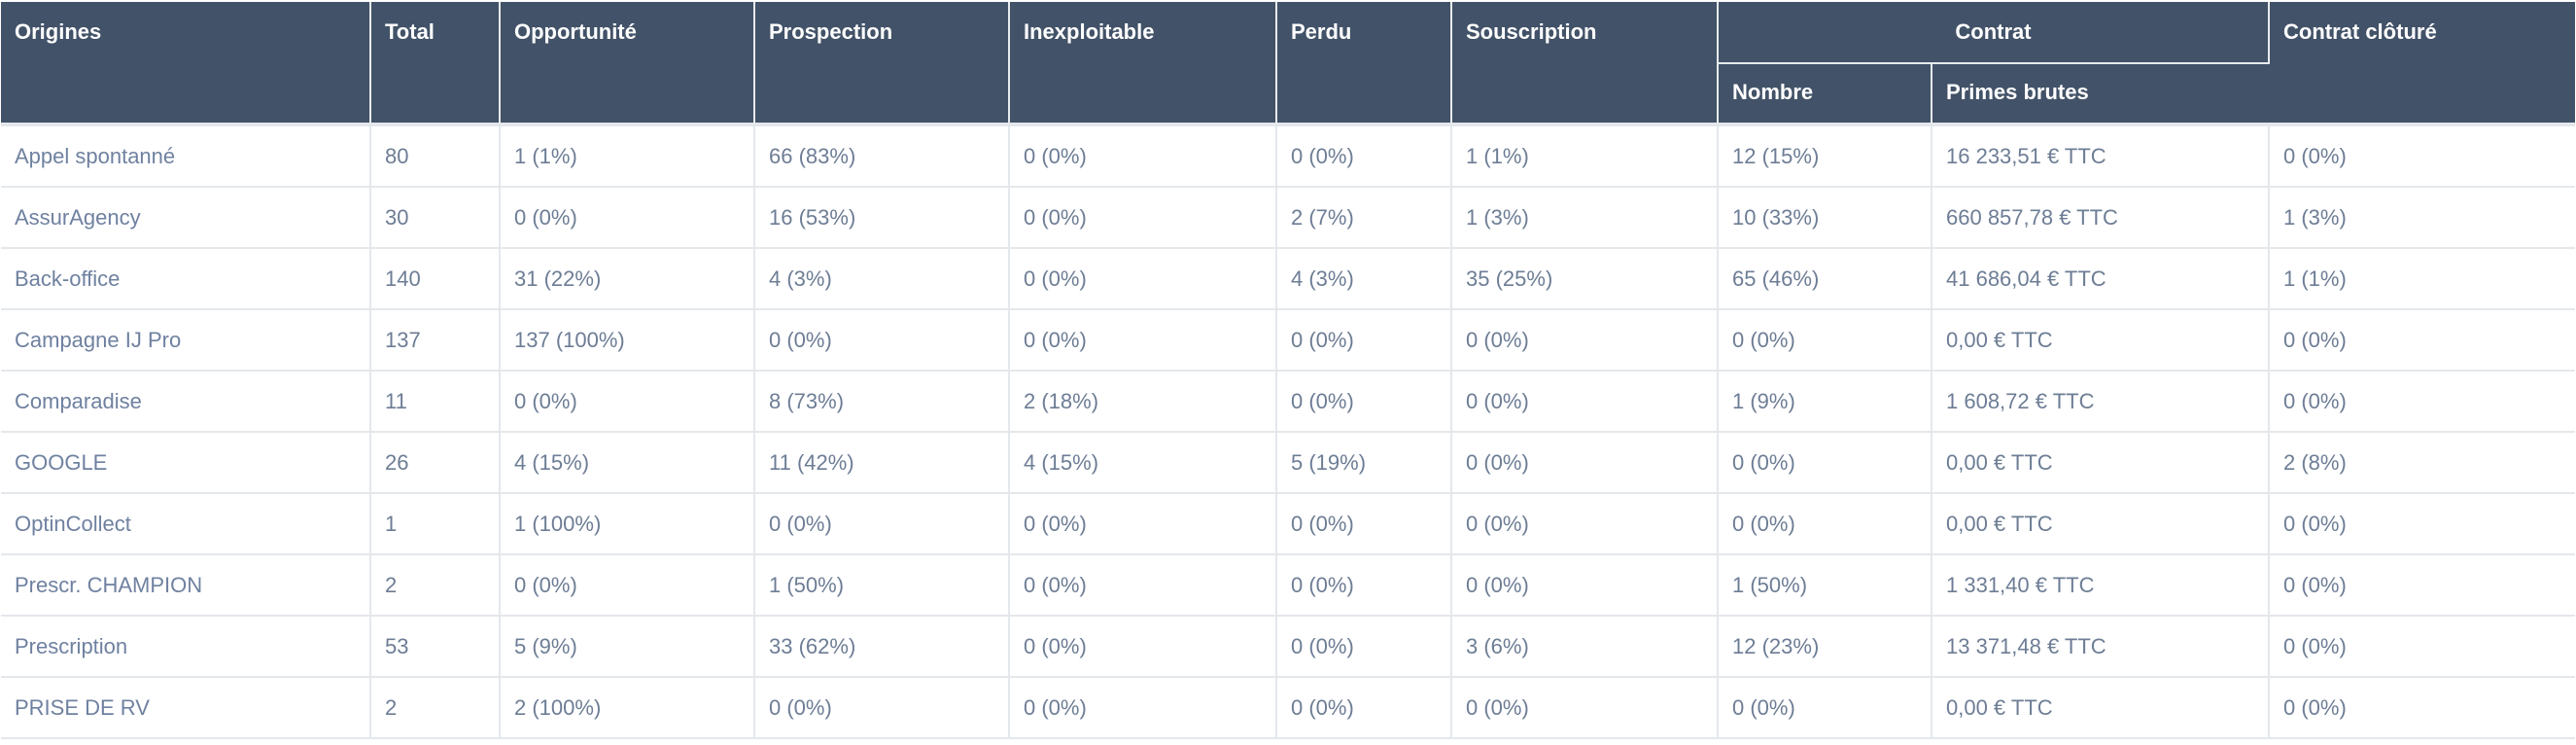 The image size is (2576, 745). I want to click on header-contrat-cloture: Contrat clôturé, so click(2422, 63).